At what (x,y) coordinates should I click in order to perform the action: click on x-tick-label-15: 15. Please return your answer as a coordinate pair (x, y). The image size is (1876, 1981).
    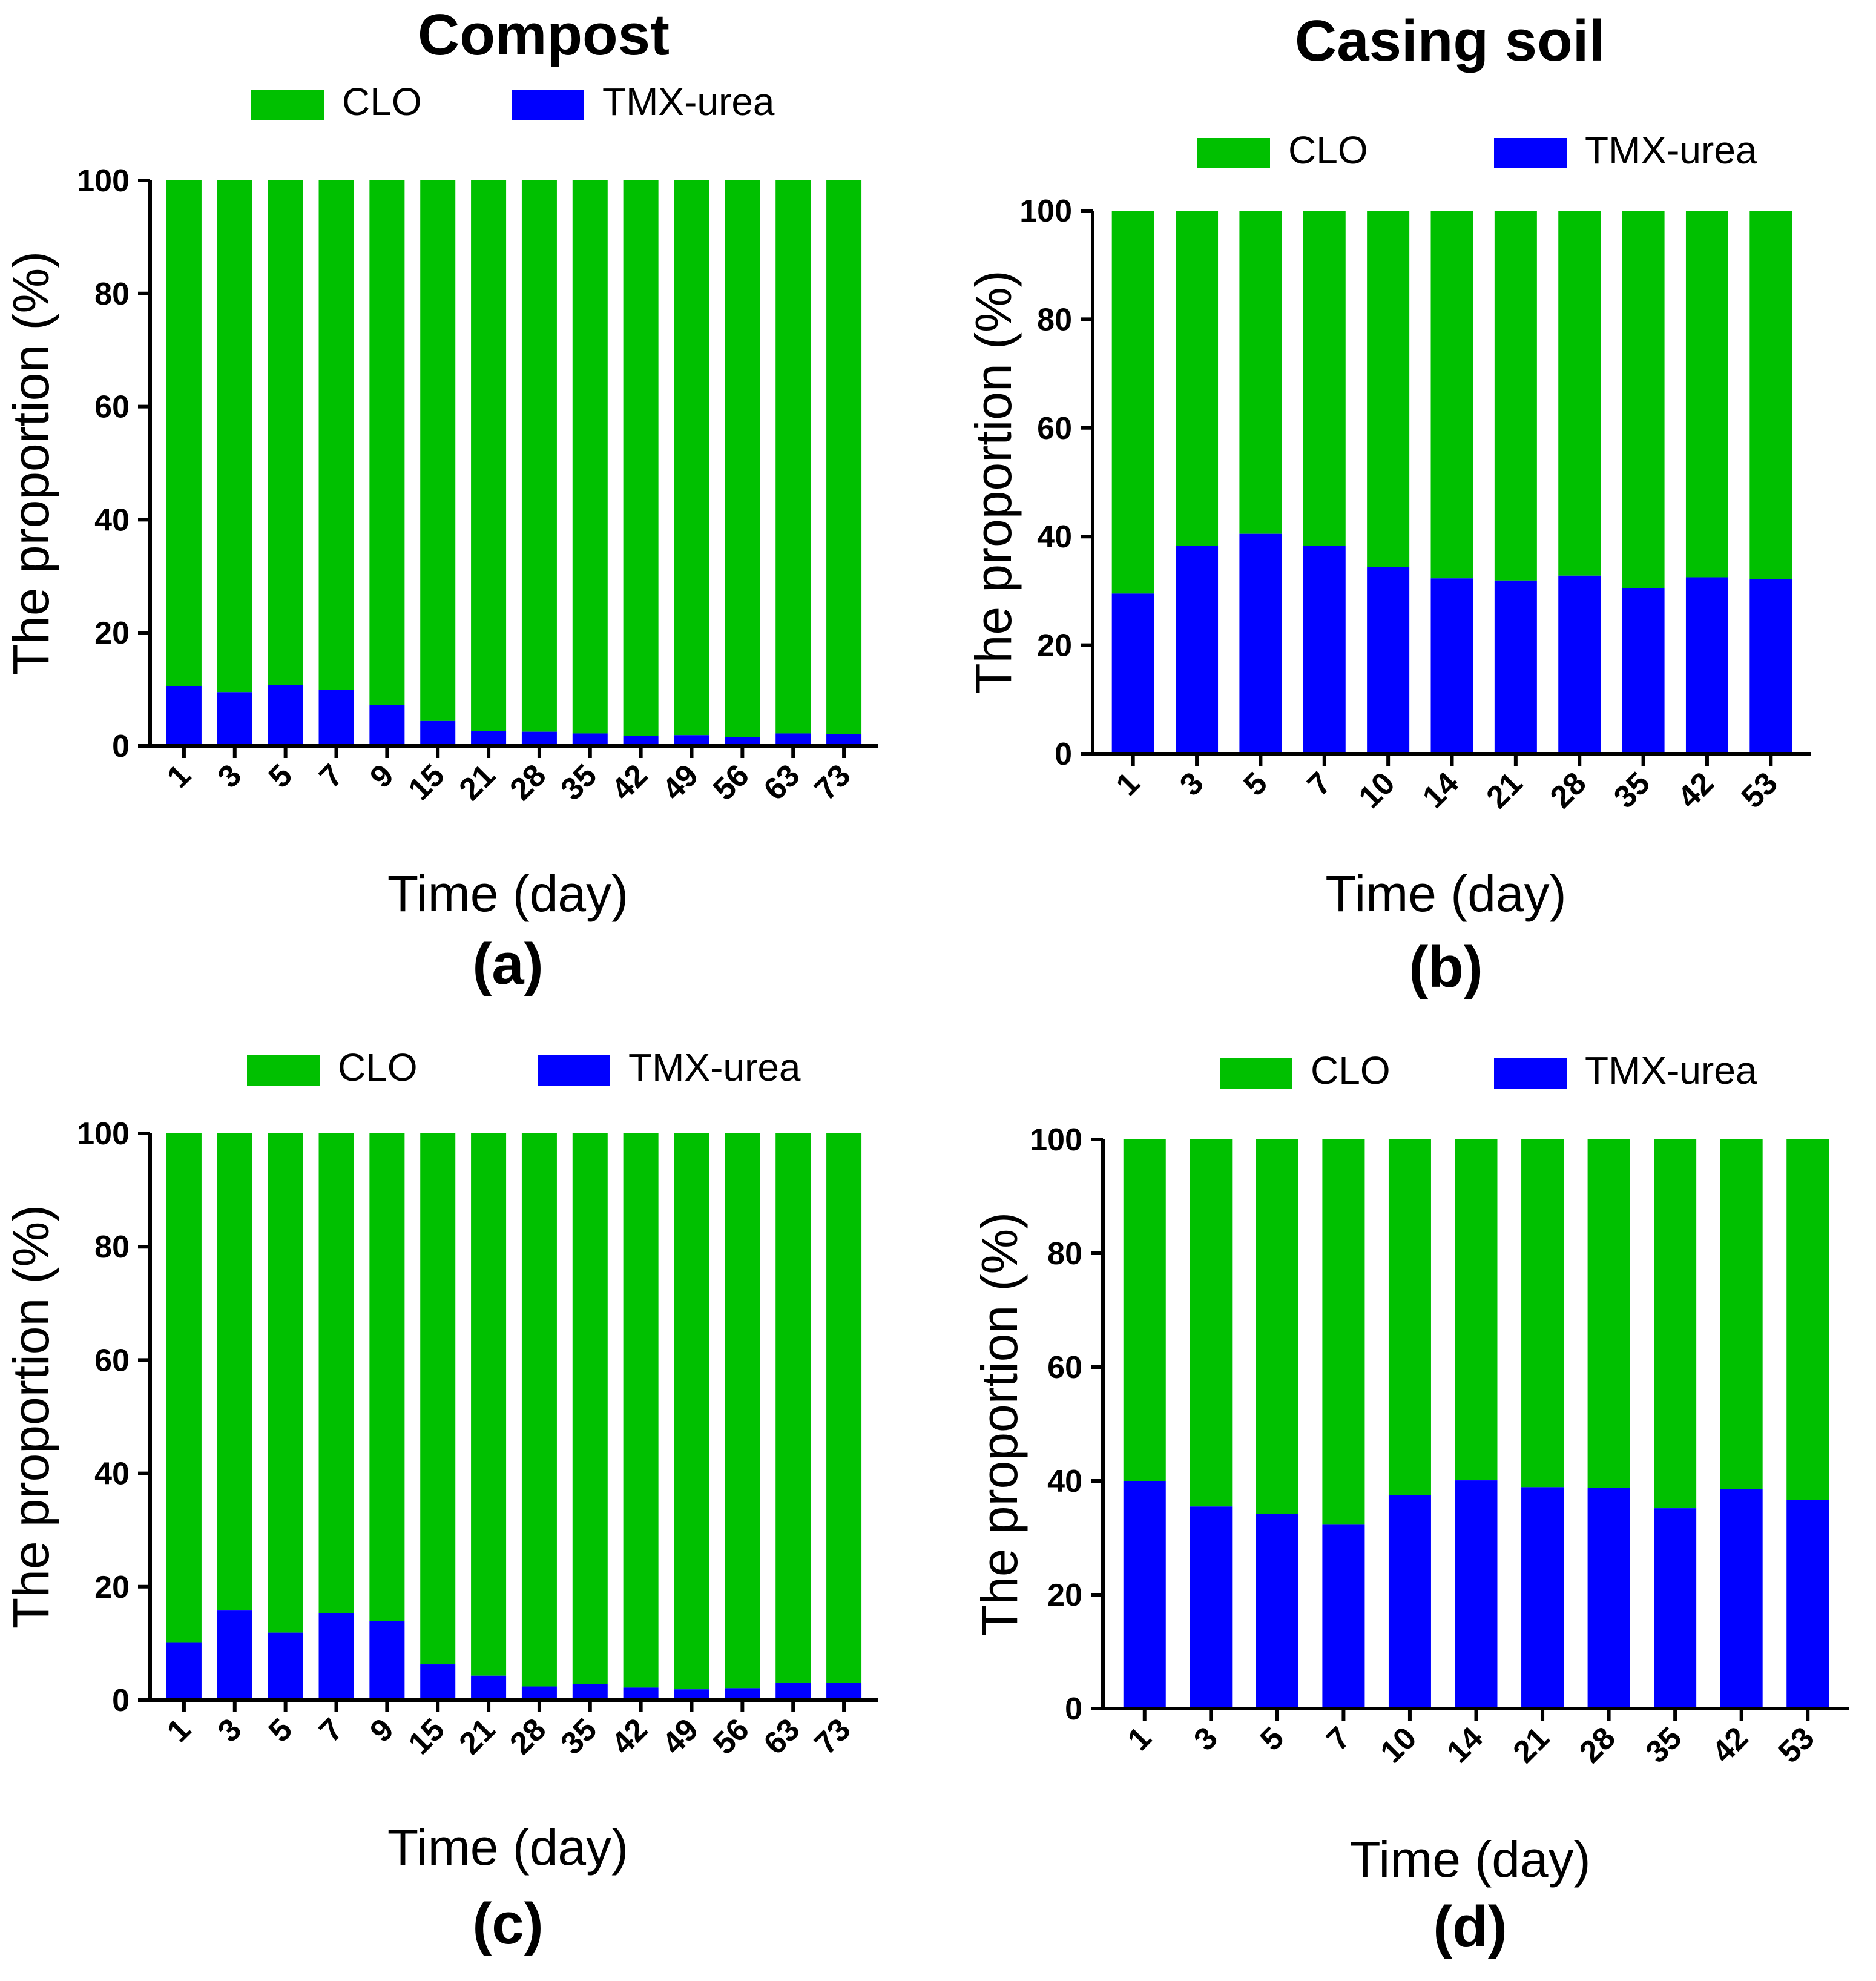
    Looking at the image, I should click on (427, 782).